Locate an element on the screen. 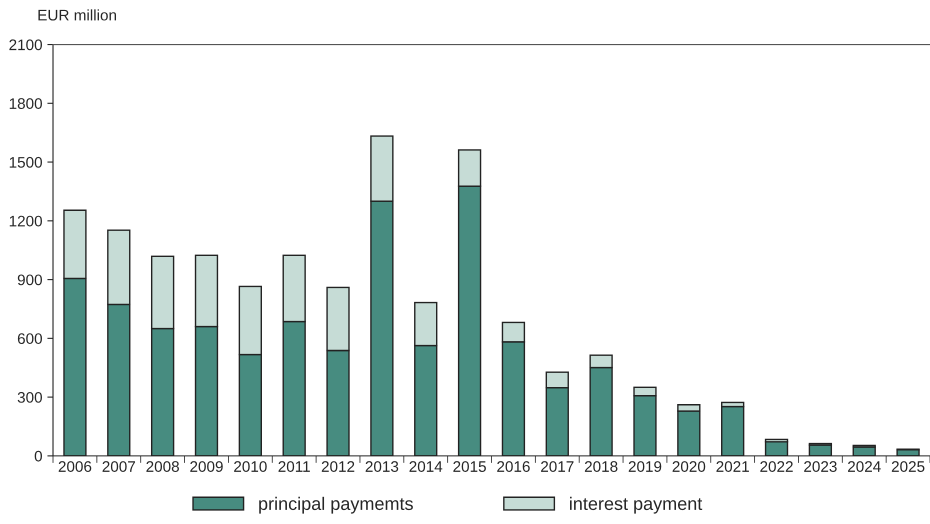 The height and width of the screenshot is (524, 930). y-tick-label: 0 is located at coordinates (38, 456).